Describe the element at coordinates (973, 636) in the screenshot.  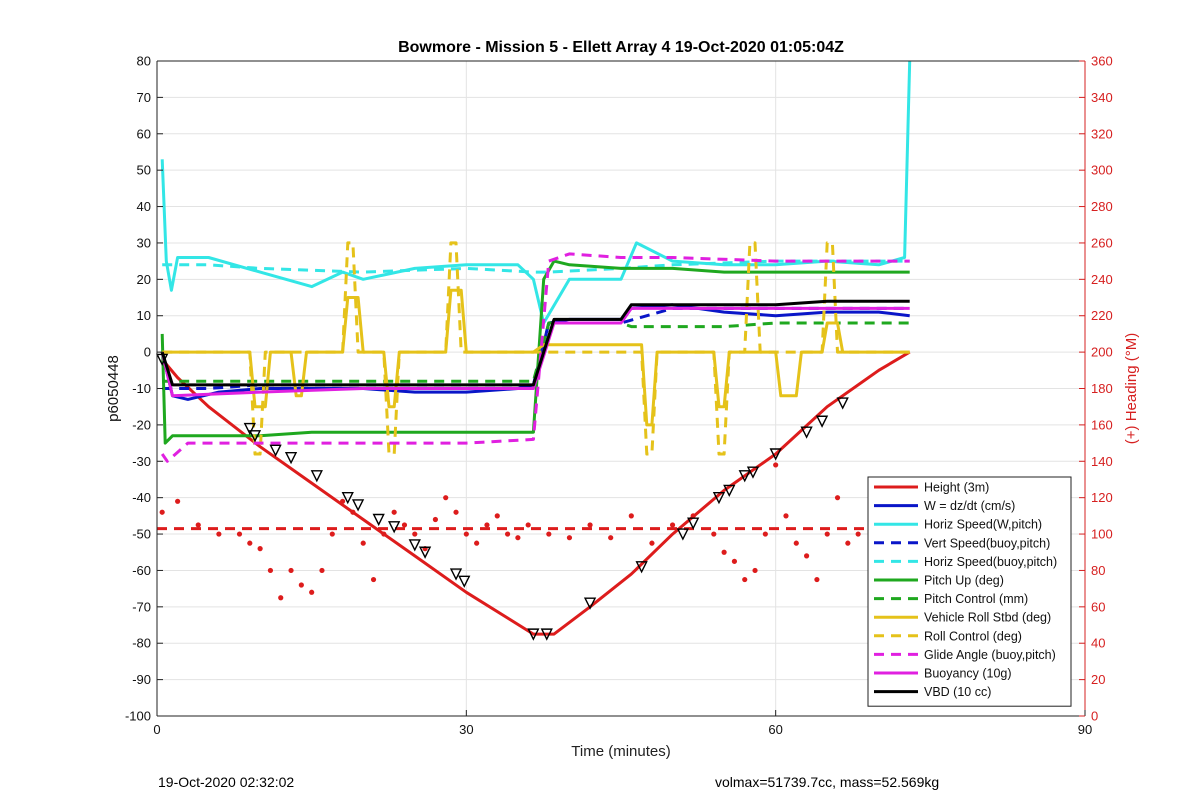
I see `legend-label-roll-control-deg: Roll Control (deg)` at that location.